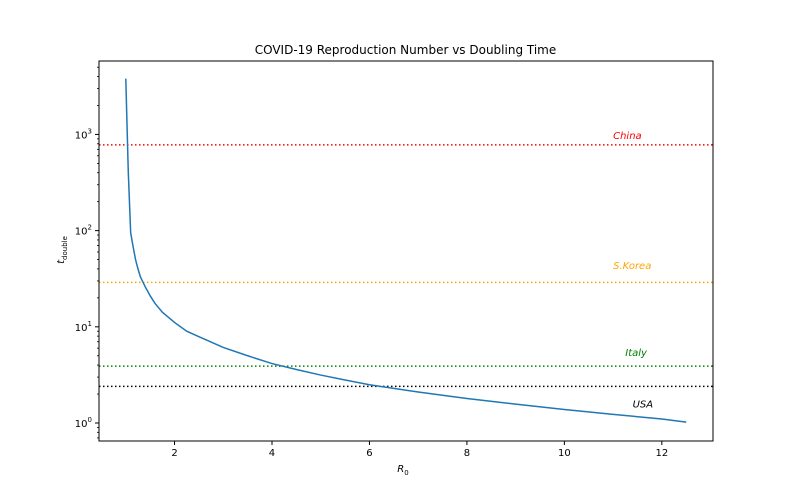 The image size is (792, 504). What do you see at coordinates (636, 353) in the screenshot?
I see `annotation-italy: Italy` at bounding box center [636, 353].